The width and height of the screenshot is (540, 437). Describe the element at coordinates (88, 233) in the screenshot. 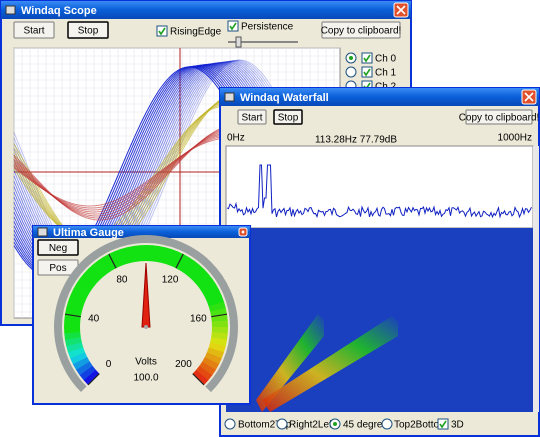

I see `window-title: Ultima Gauge` at that location.